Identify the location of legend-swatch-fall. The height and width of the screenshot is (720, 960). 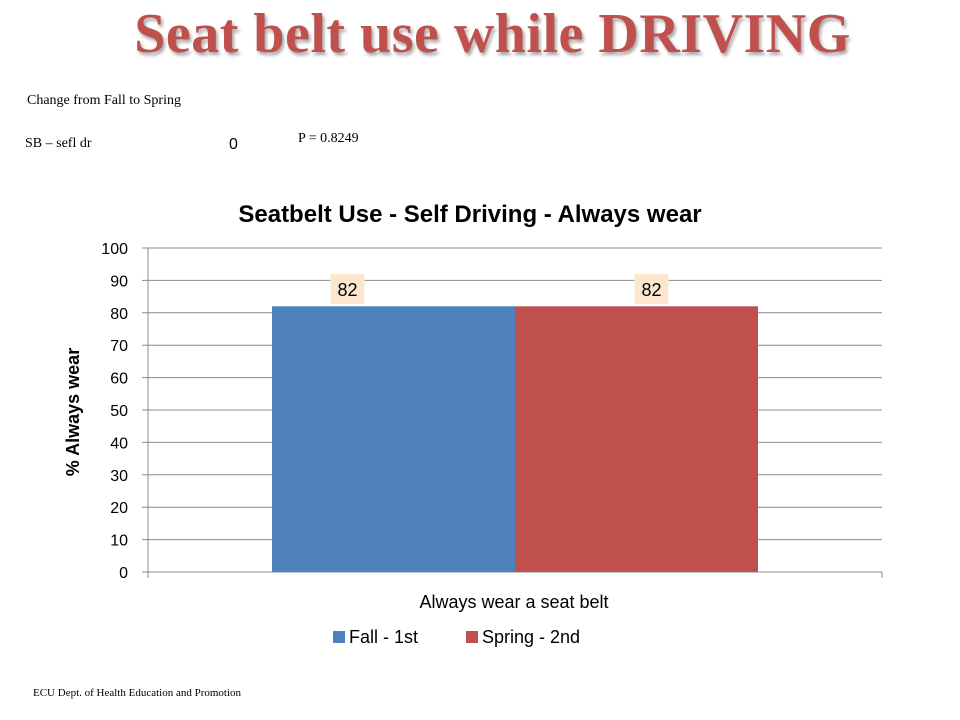
(339, 637).